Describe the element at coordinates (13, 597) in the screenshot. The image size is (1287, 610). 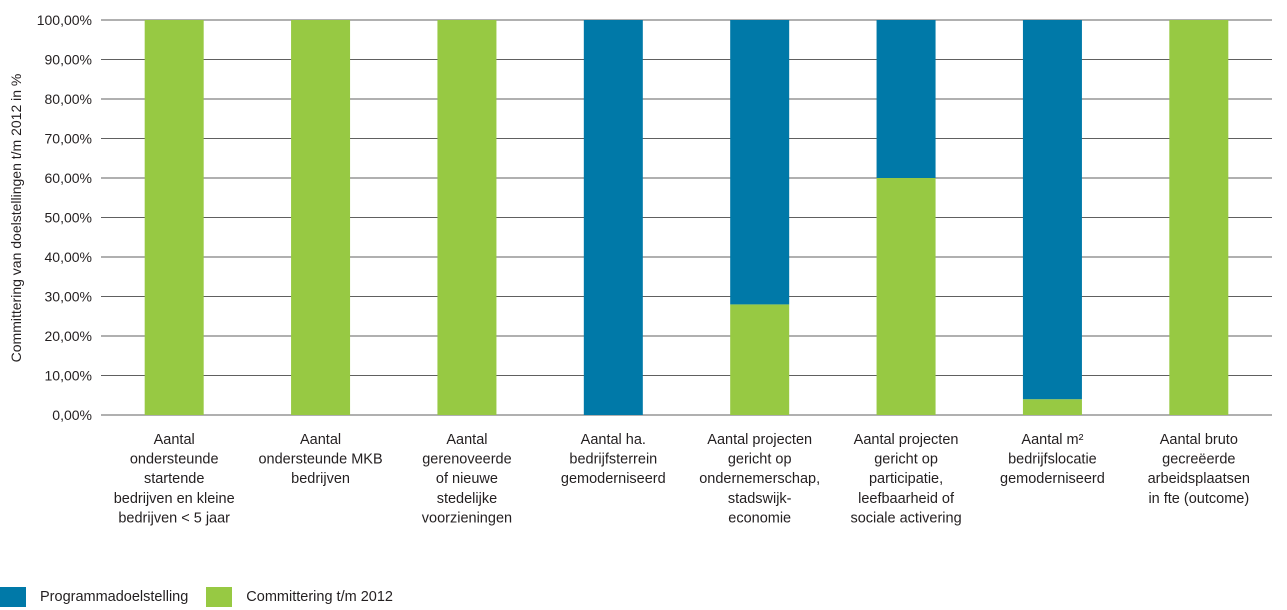
I see `legend-swatch-programmadoelstelling` at that location.